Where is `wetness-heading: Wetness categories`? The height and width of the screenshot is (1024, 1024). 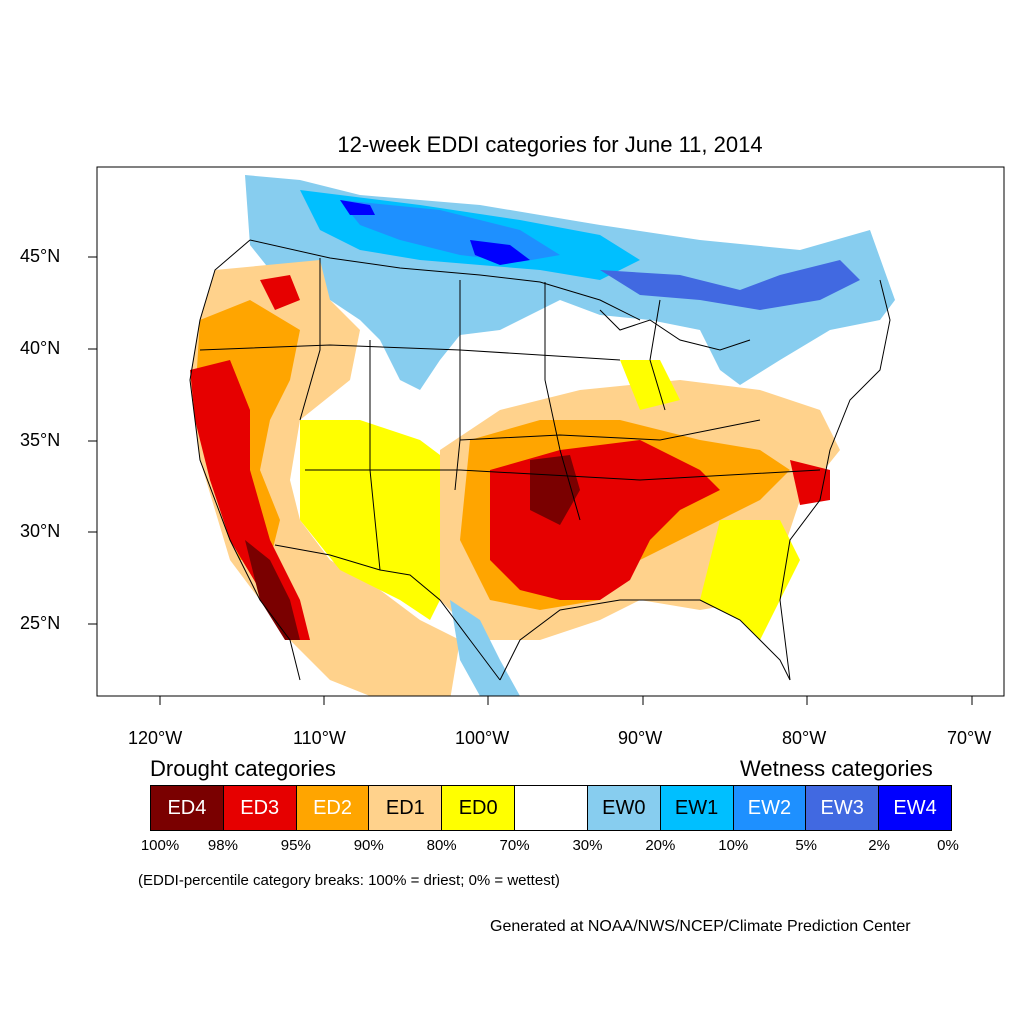 wetness-heading: Wetness categories is located at coordinates (836, 768).